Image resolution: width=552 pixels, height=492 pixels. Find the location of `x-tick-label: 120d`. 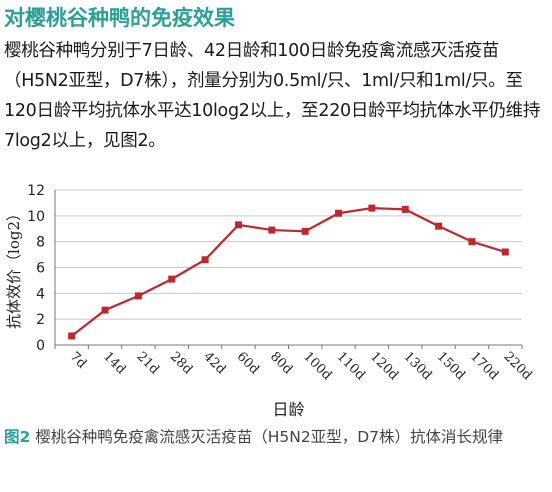

x-tick-label: 120d is located at coordinates (384, 366).